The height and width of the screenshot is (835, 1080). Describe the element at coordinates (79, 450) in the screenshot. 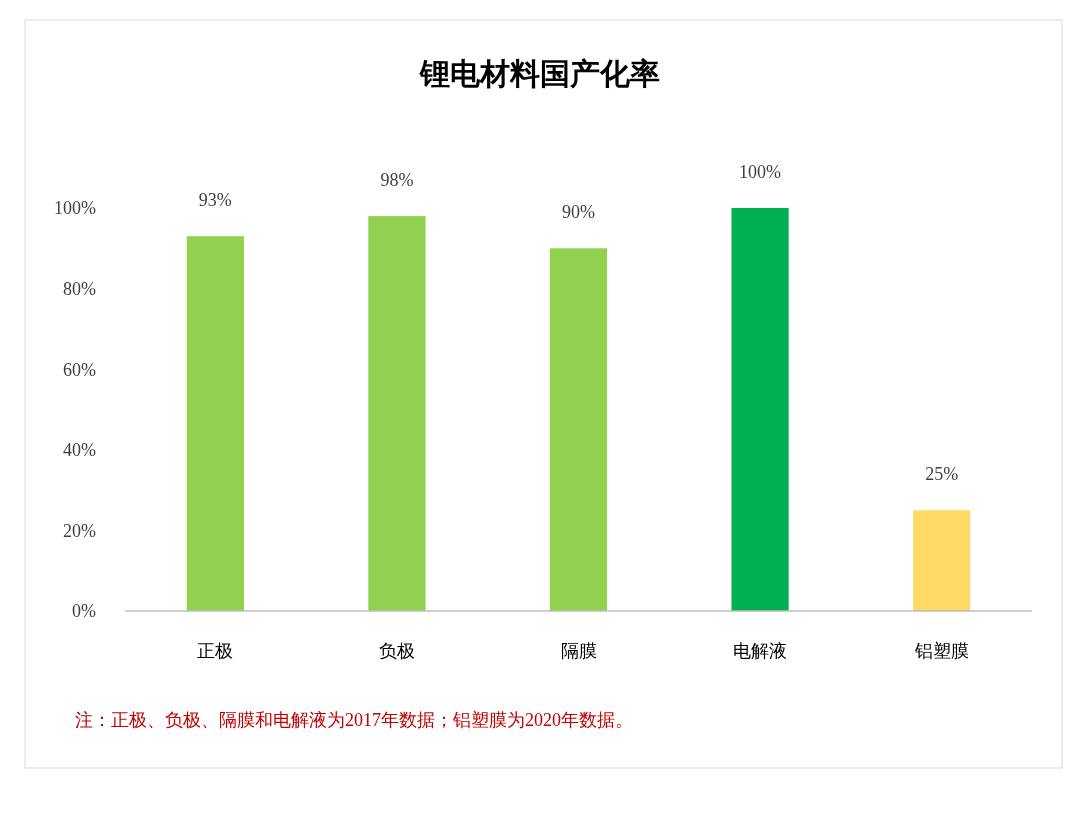

I see `y-tick-label: 40%` at that location.